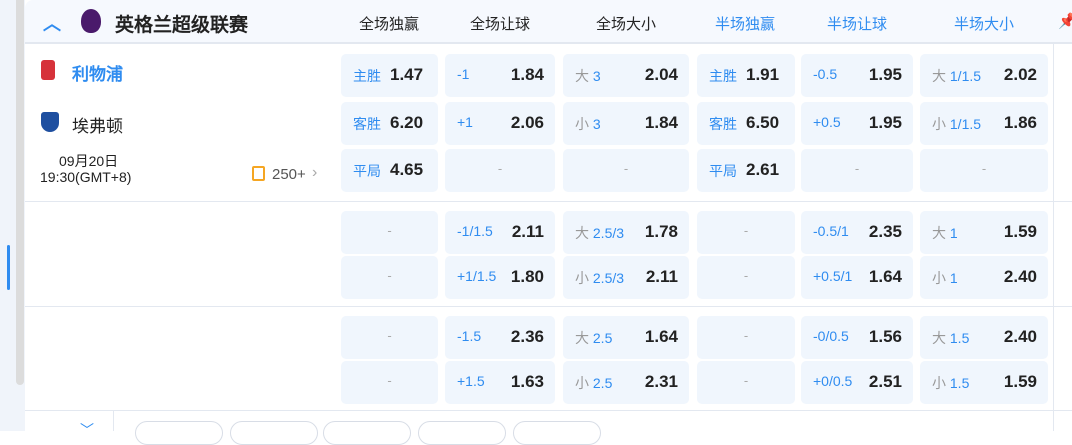 This screenshot has height=445, width=1072. What do you see at coordinates (500, 123) in the screenshot?
I see `odds-cell: +1 2.06` at bounding box center [500, 123].